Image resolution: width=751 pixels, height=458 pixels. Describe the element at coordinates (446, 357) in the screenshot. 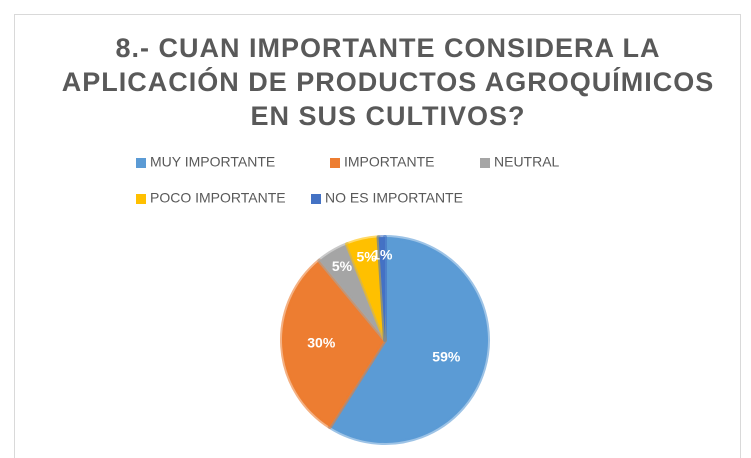

I see `data-label: 59%` at that location.